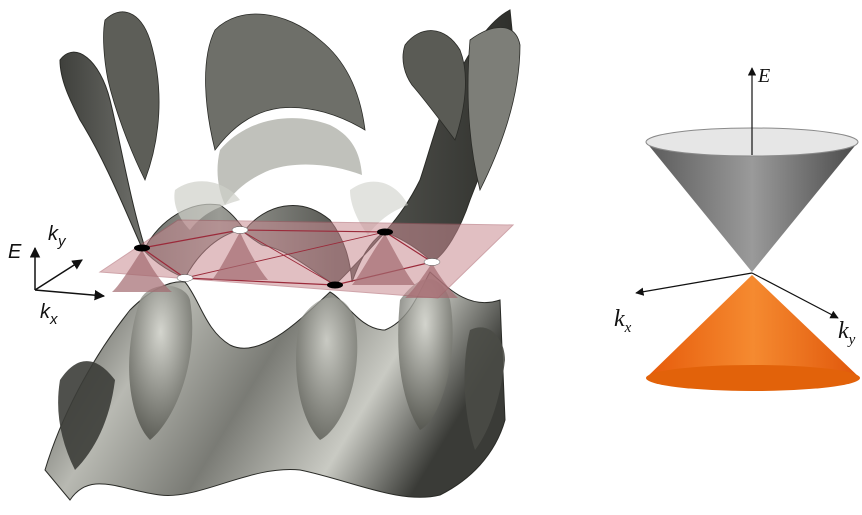 The width and height of the screenshot is (862, 515). What do you see at coordinates (494, 109) in the screenshot?
I see `conduction-wing-right` at bounding box center [494, 109].